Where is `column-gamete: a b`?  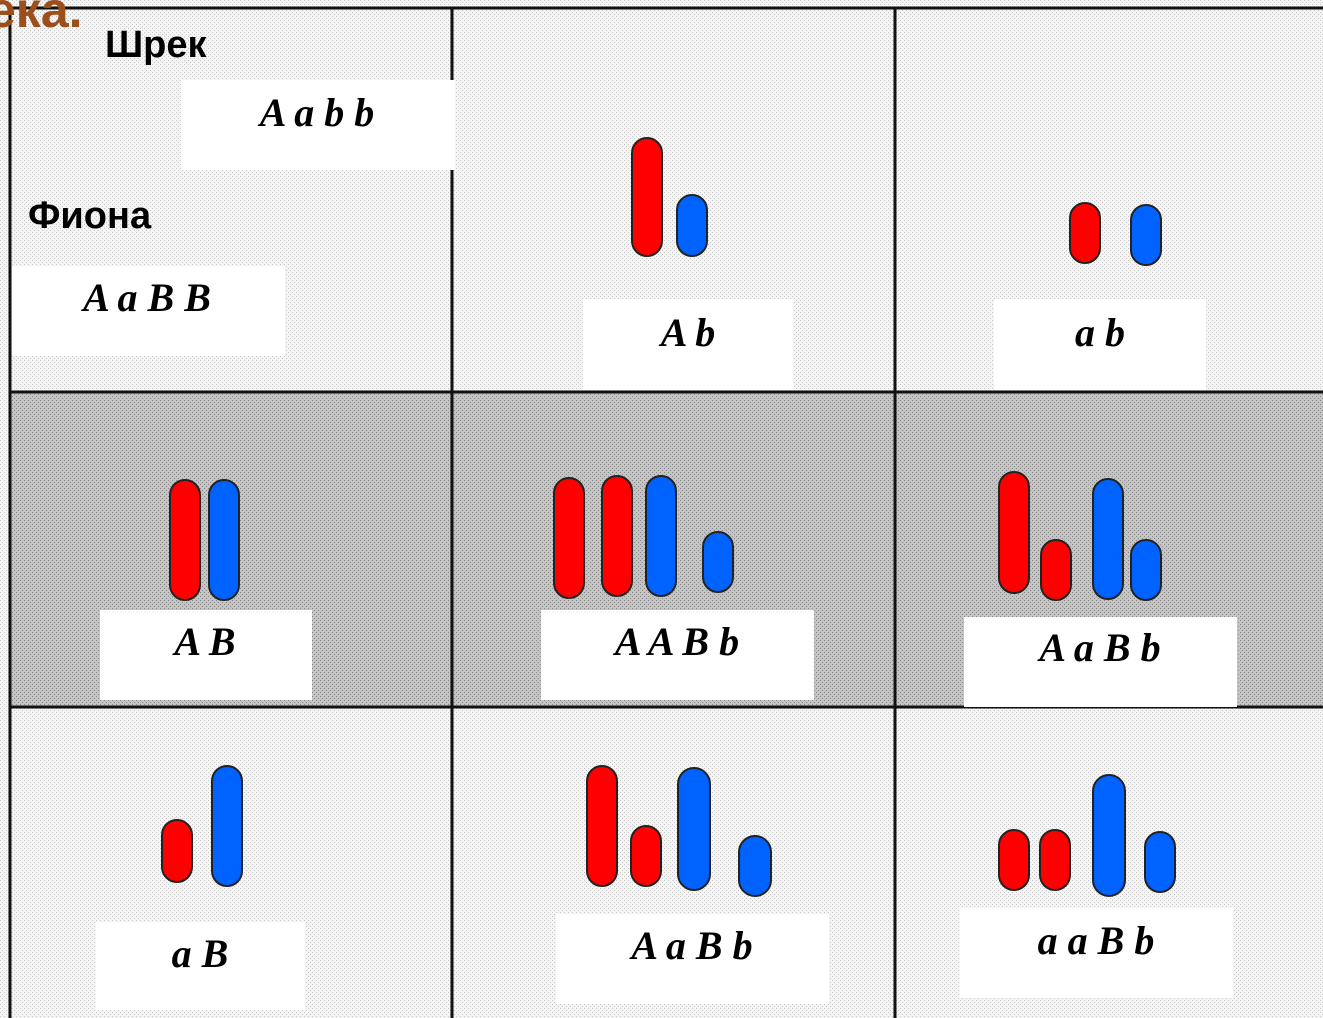
column-gamete: a b is located at coordinates (1100, 332).